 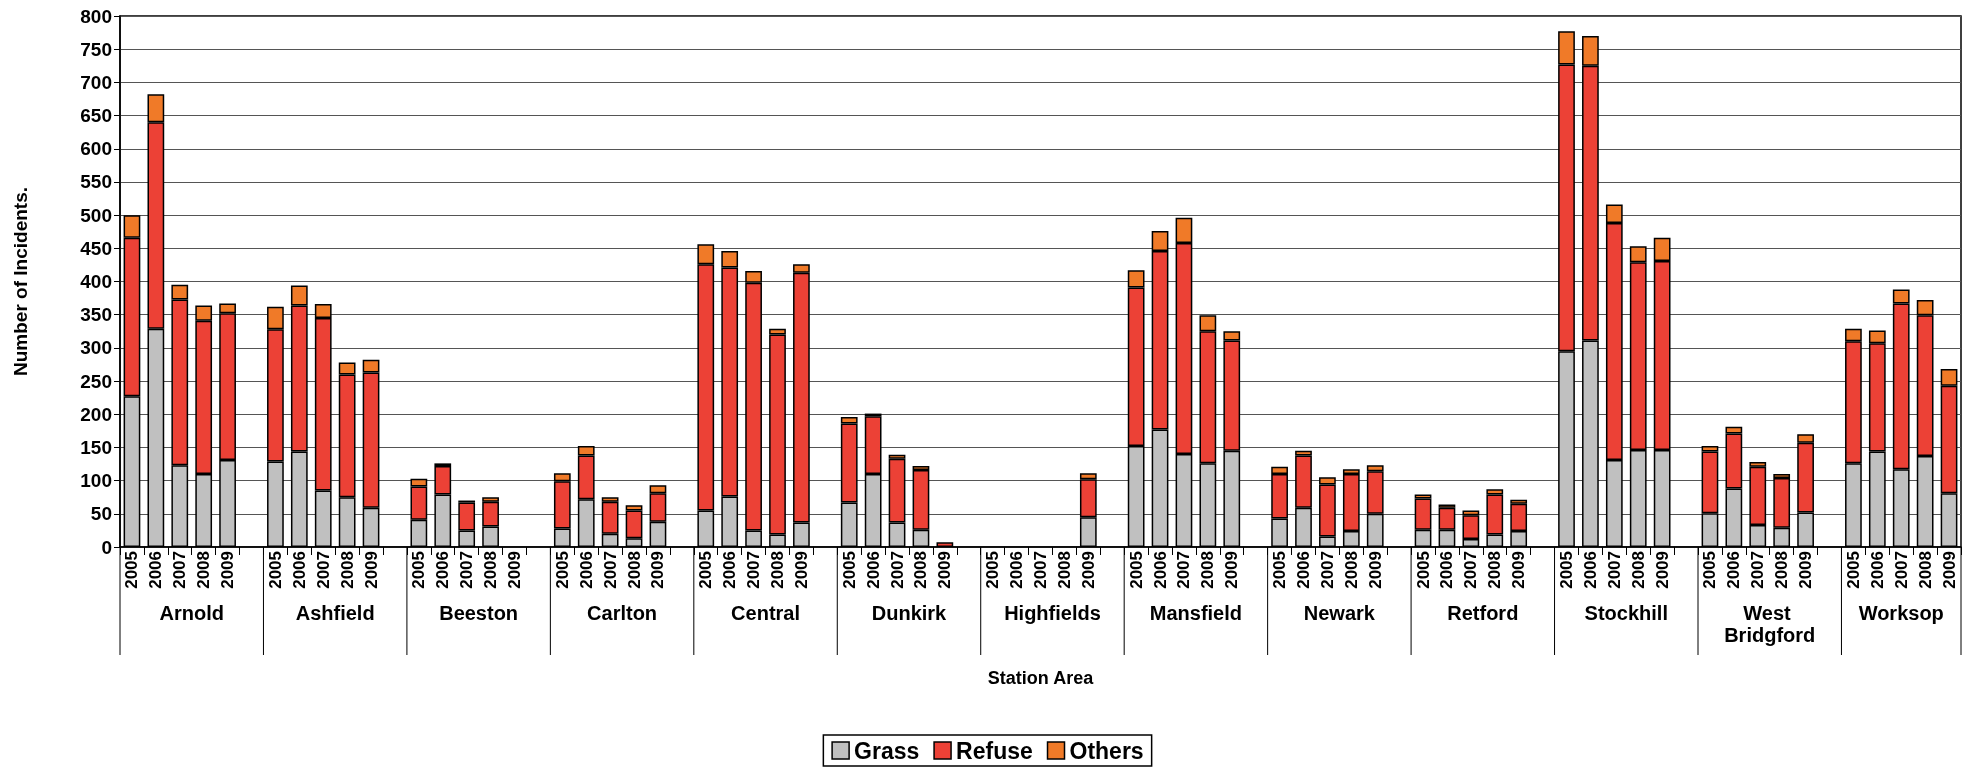 What do you see at coordinates (479, 613) in the screenshot?
I see `text: Beeston` at bounding box center [479, 613].